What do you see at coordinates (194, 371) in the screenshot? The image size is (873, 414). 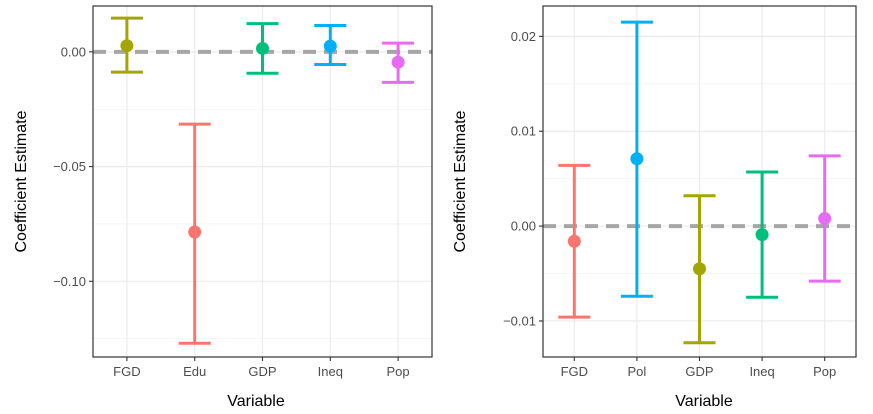 I see `x-tick-label: Edu` at bounding box center [194, 371].